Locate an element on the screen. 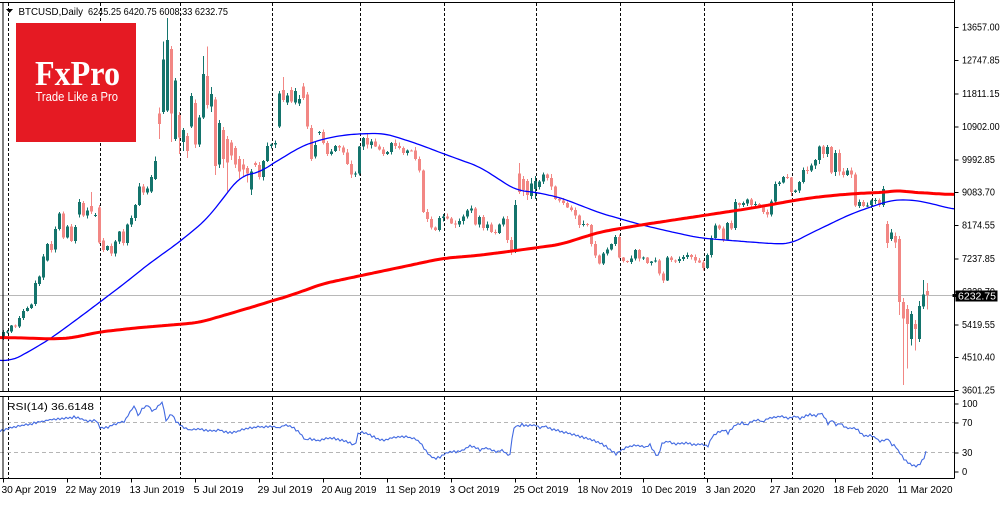 This screenshot has height=505, width=1000. svg-text: 20 Aug 2019 is located at coordinates (349, 490).